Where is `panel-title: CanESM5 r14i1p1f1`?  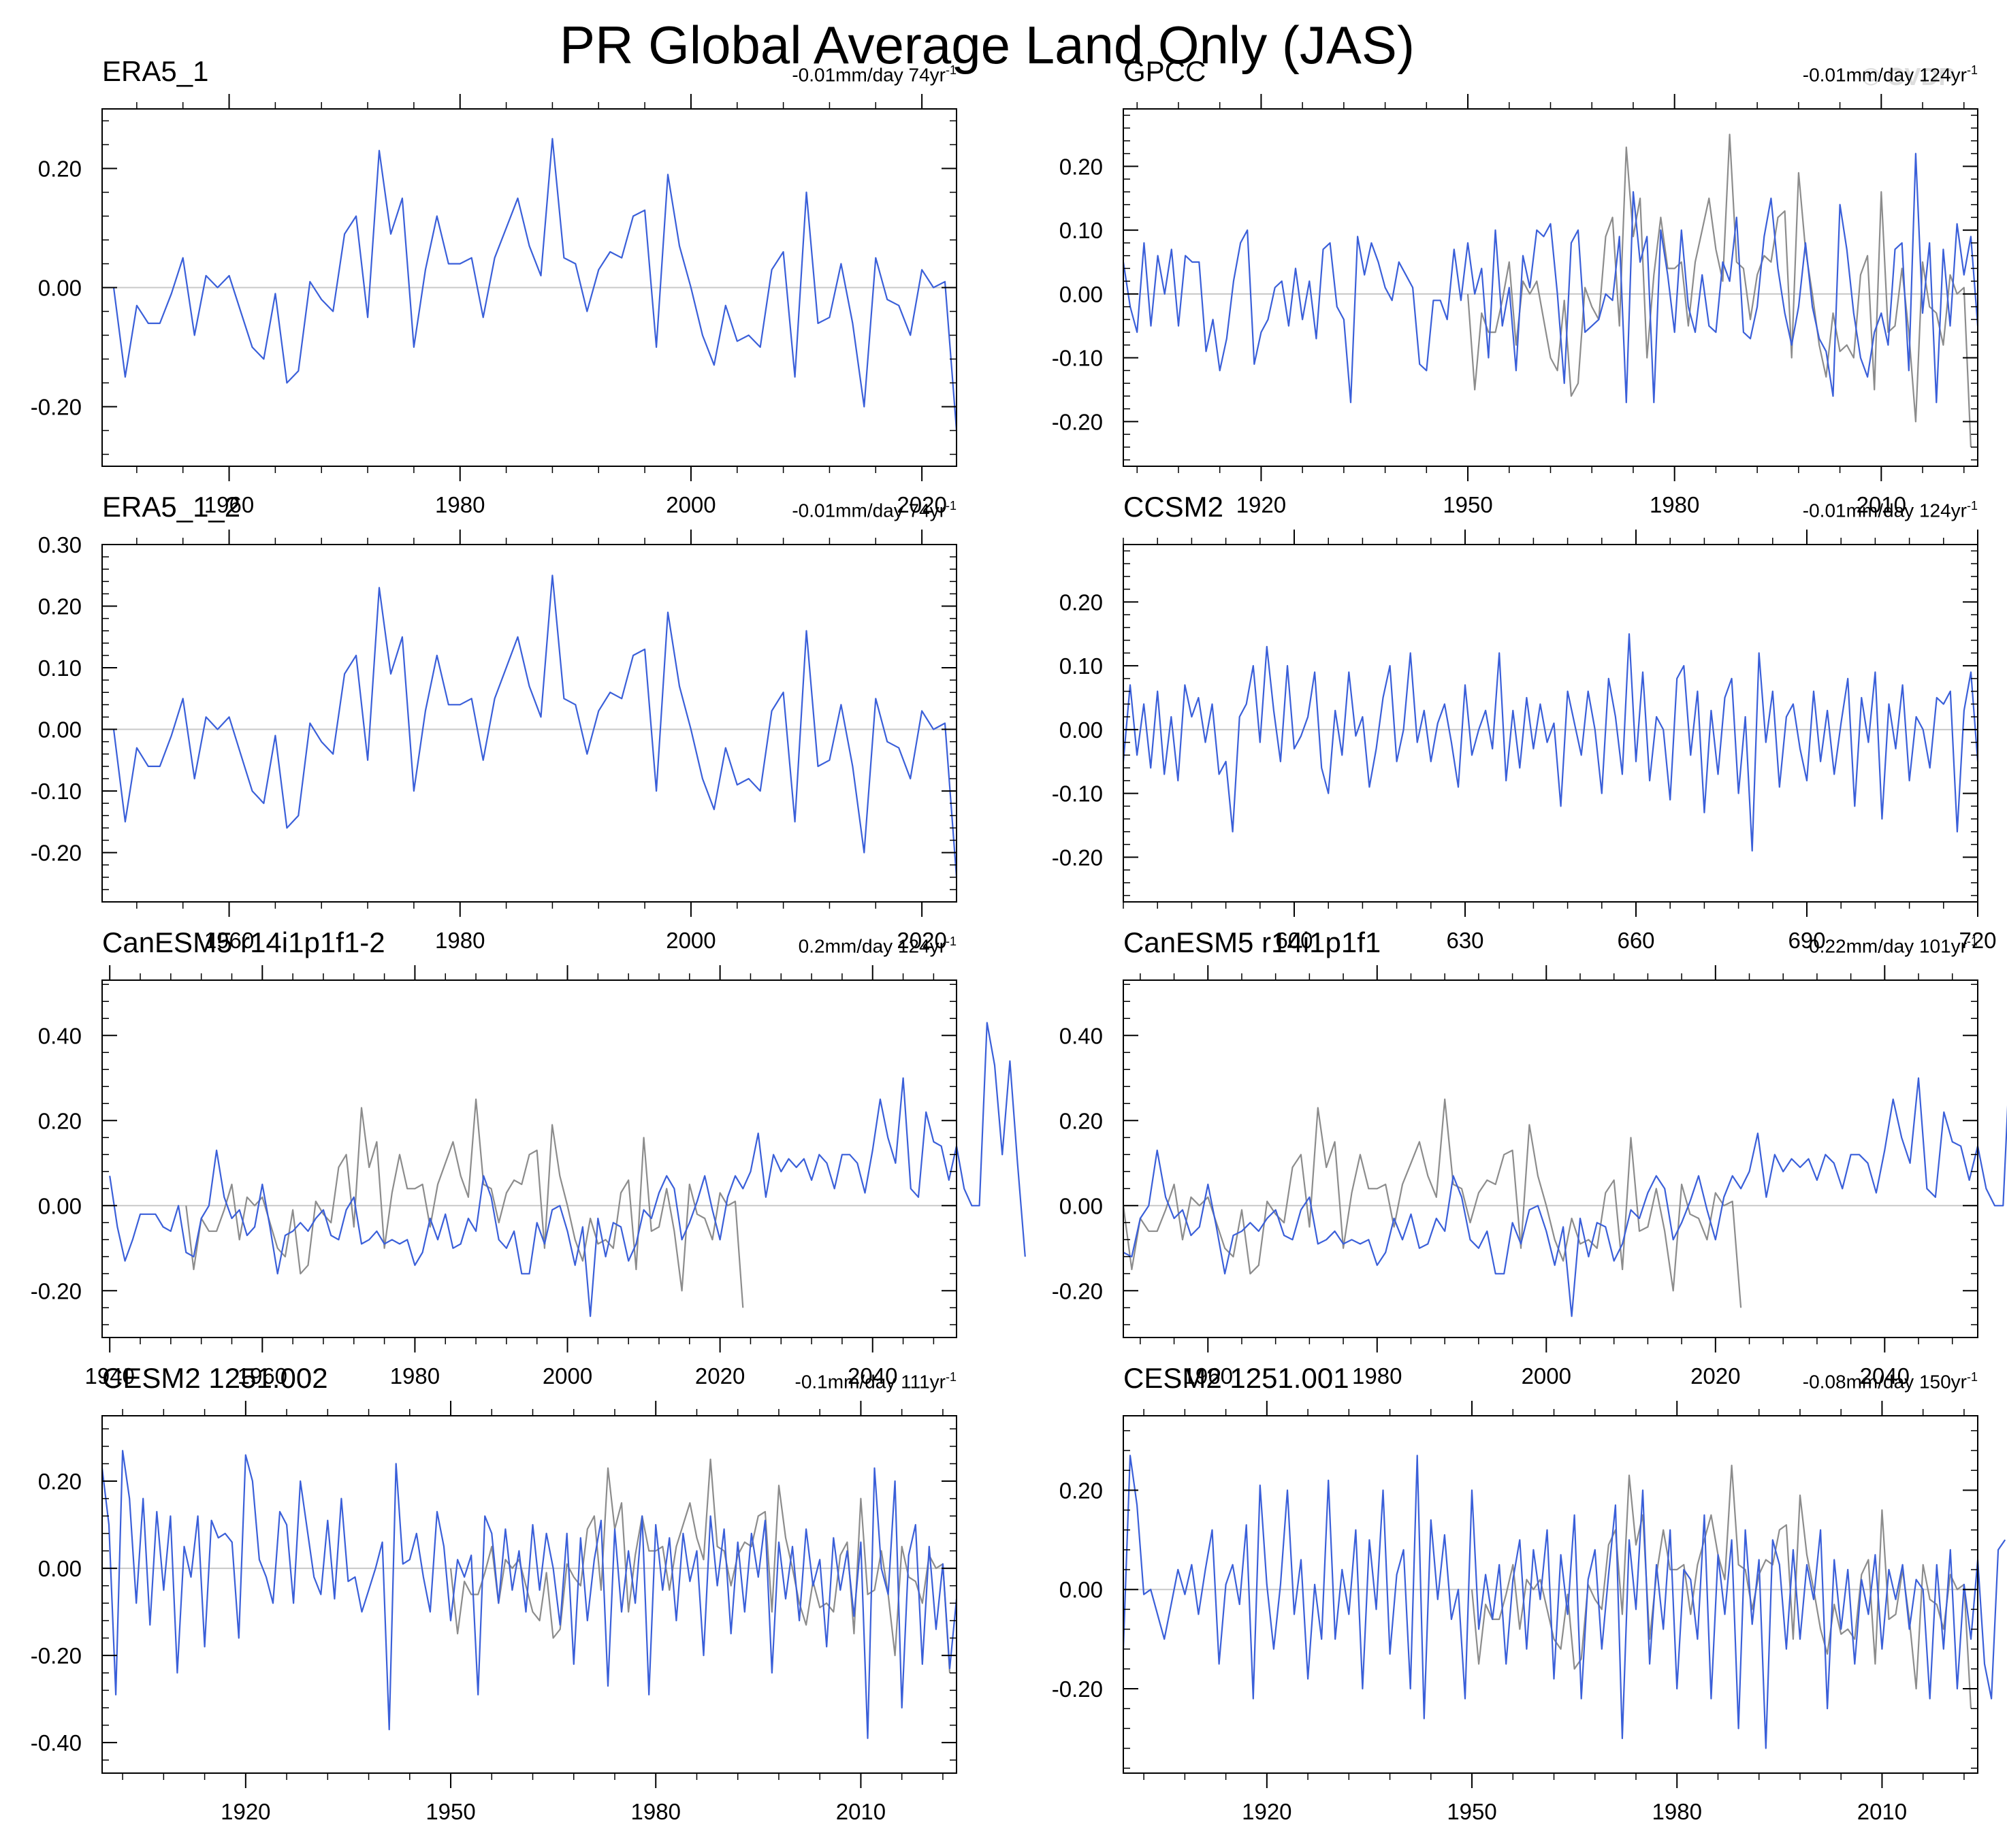
panel-title: CanESM5 r14i1p1f1 is located at coordinates (1252, 942).